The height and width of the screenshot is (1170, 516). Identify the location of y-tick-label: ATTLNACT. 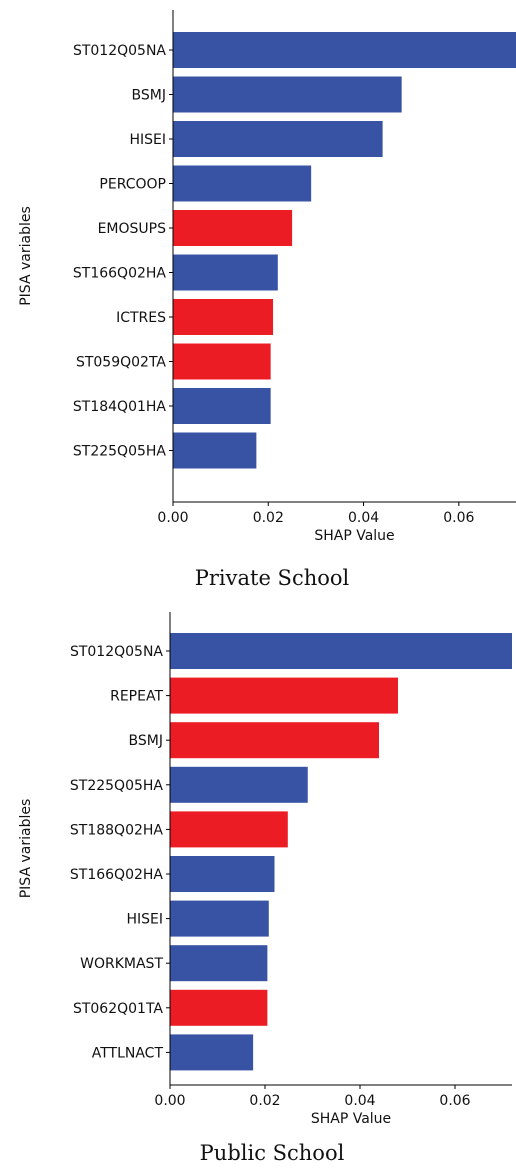
(128, 1053).